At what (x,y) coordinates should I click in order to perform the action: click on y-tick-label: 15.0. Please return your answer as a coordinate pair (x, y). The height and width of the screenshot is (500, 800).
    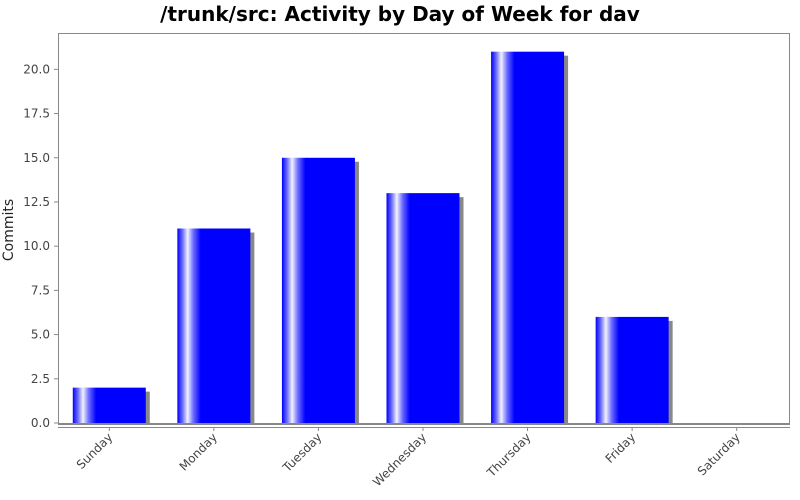
    Looking at the image, I should click on (36, 158).